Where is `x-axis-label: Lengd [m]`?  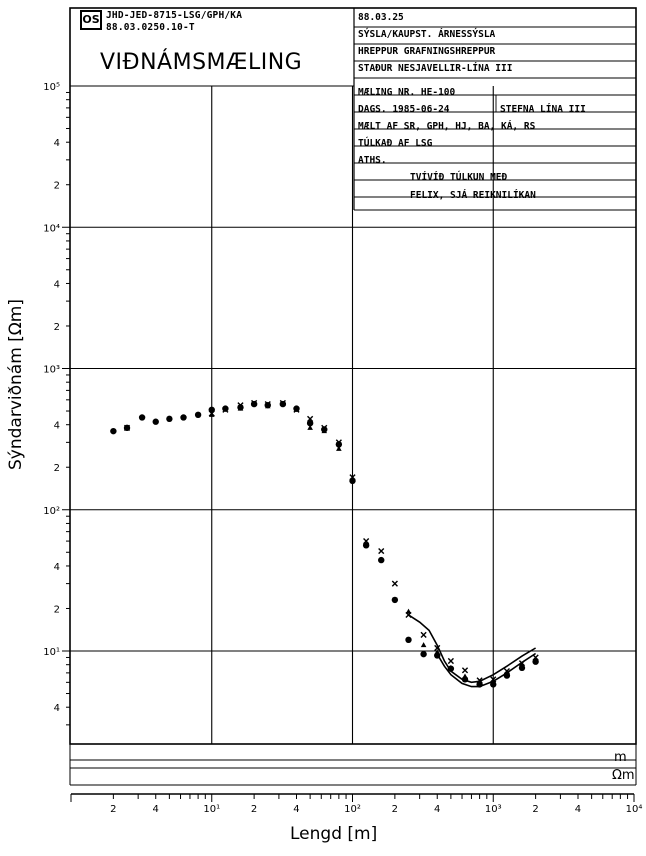 x-axis-label: Lengd [m] is located at coordinates (334, 834).